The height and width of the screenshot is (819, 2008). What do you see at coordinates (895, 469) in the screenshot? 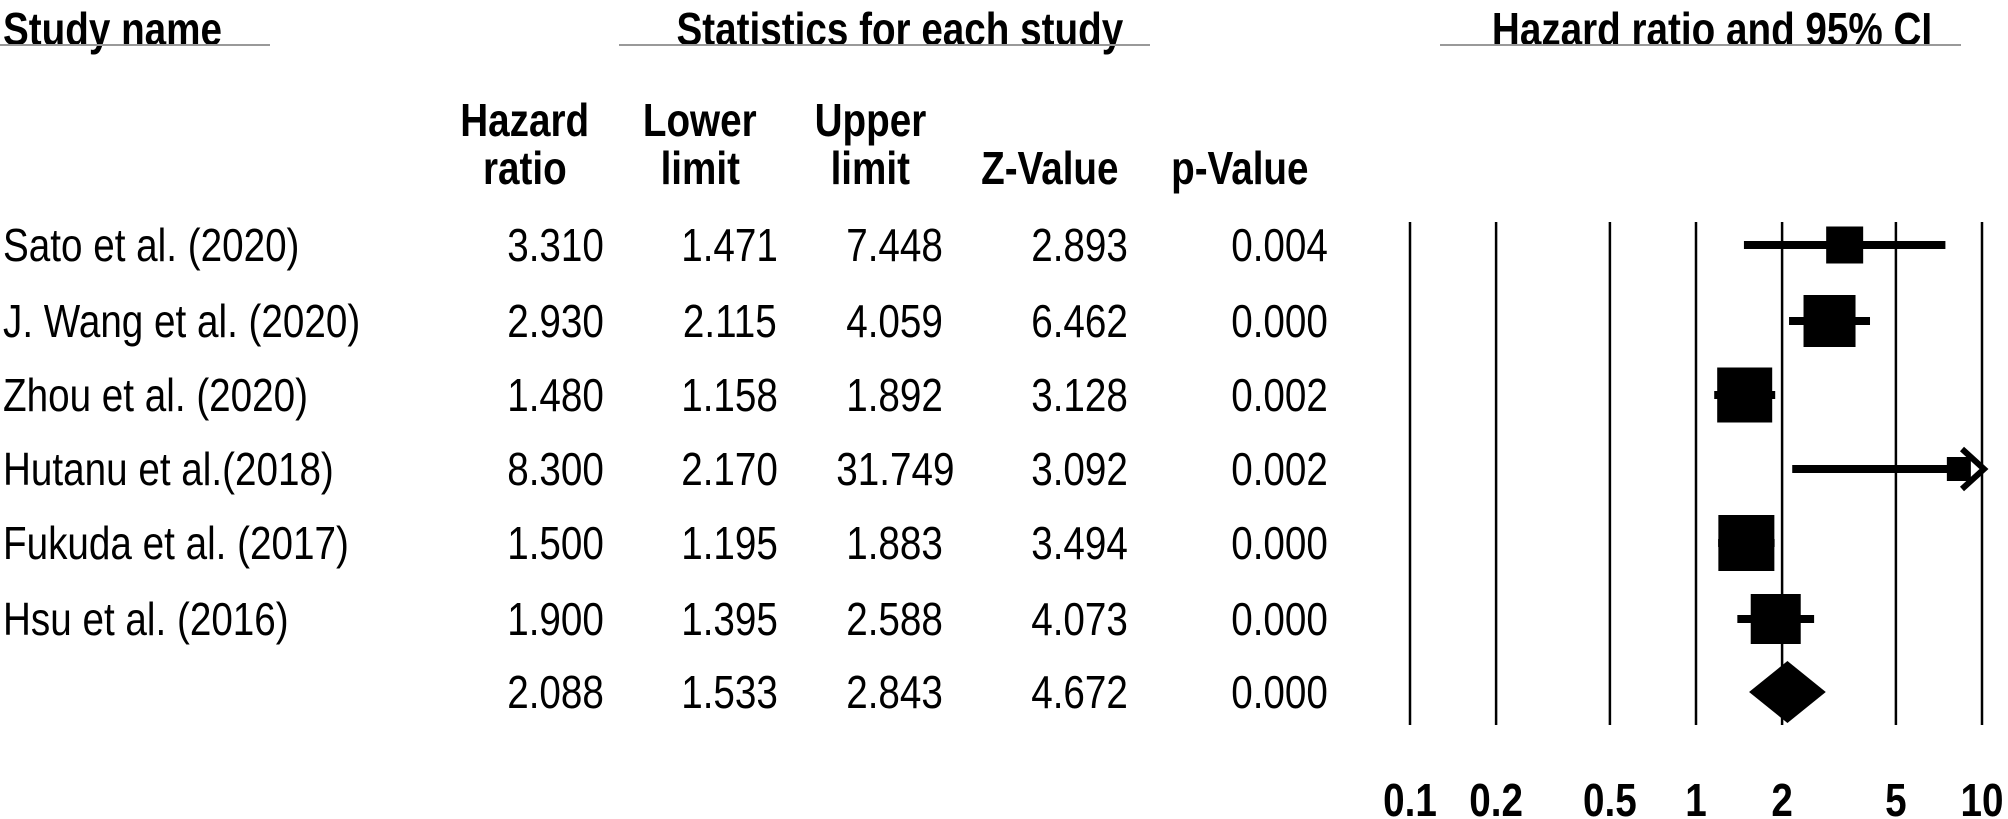
I see `stat-value: 31.749` at bounding box center [895, 469].